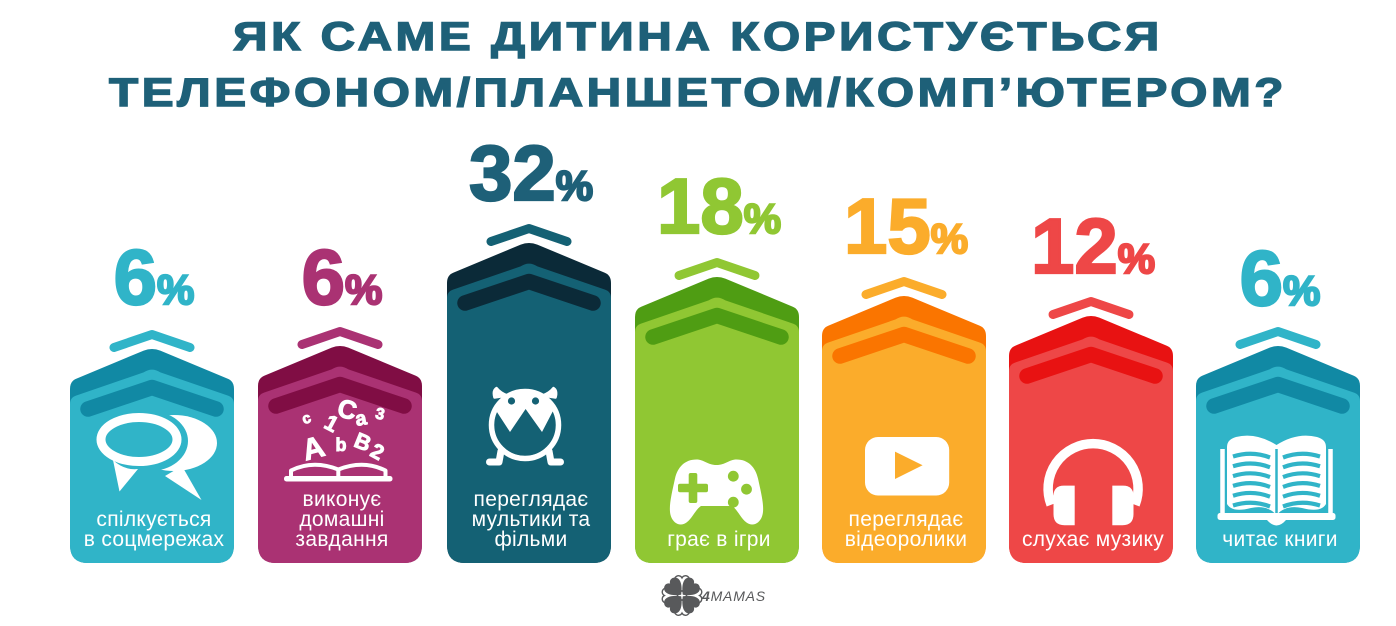 This screenshot has width=1396, height=626. I want to click on svg-text: 4MAMAS, so click(733, 596).